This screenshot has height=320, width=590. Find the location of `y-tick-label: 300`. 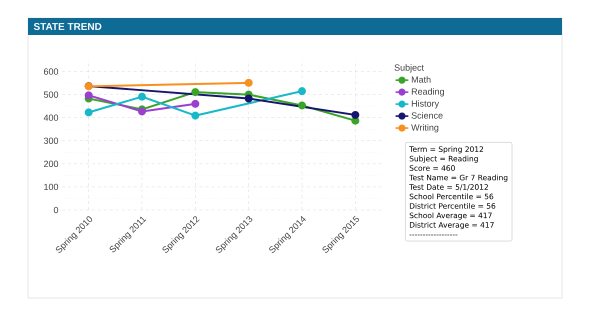

y-tick-label: 300 is located at coordinates (51, 141).